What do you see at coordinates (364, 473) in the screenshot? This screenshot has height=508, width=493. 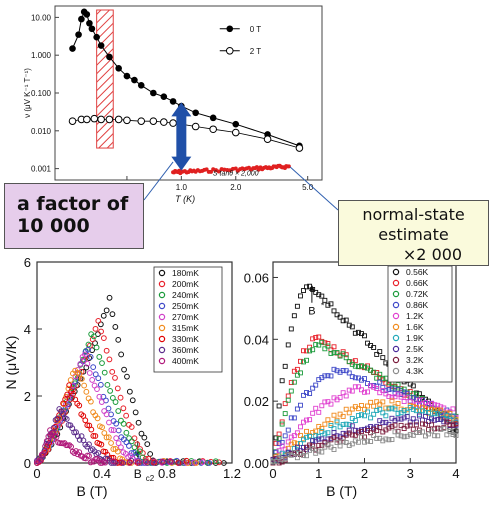 I see `x-tick-label: 2` at bounding box center [364, 473].